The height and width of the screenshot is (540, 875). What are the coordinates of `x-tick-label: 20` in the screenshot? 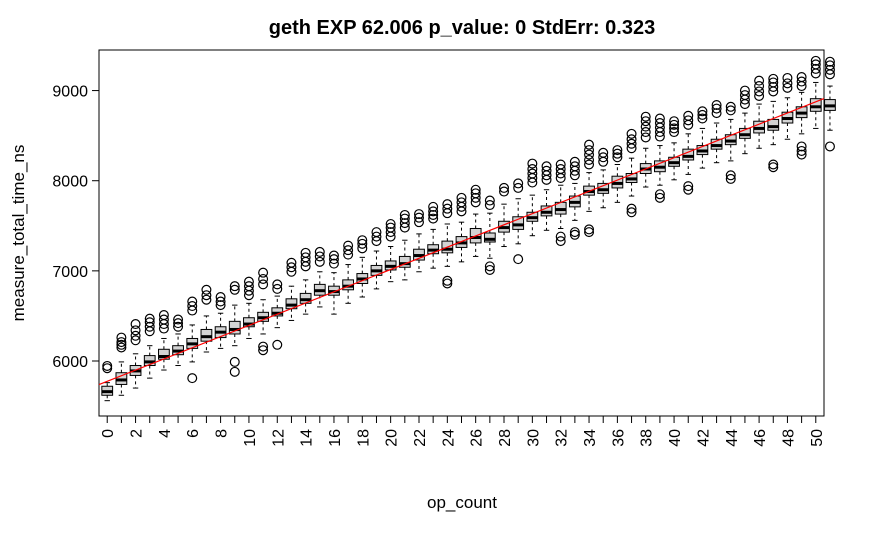 It's located at (392, 438).